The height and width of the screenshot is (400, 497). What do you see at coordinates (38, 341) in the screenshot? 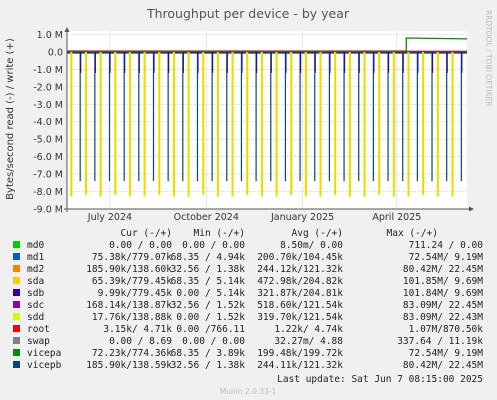
I see `legend-name: swap` at bounding box center [38, 341].